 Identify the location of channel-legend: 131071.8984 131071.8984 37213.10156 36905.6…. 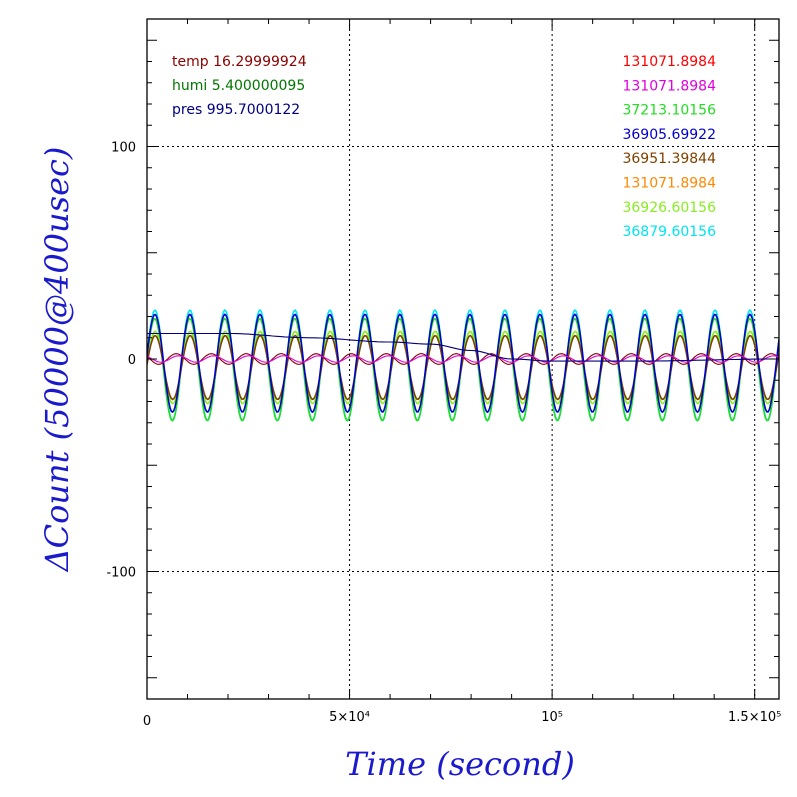
(669, 147).